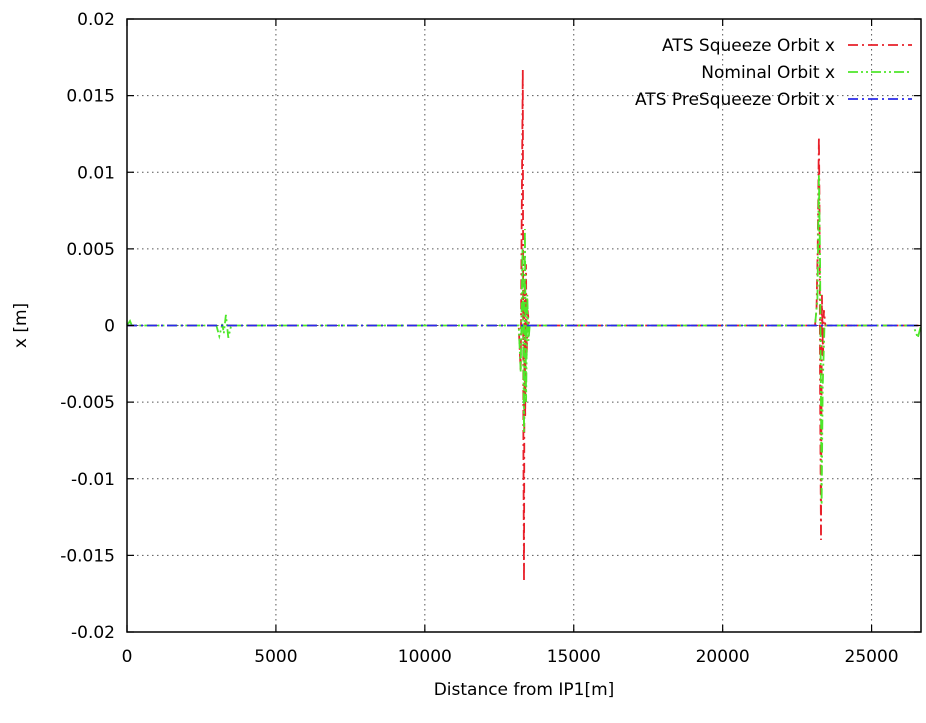  I want to click on legend-label: ATS PreSqueeze Orbit x, so click(735, 100).